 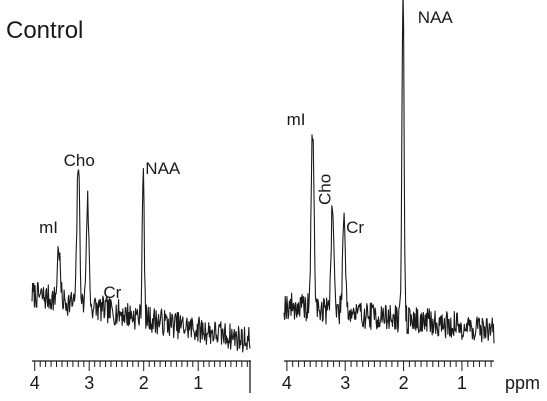 I want to click on patient-peak-label-cr: Cr, so click(x=355, y=227).